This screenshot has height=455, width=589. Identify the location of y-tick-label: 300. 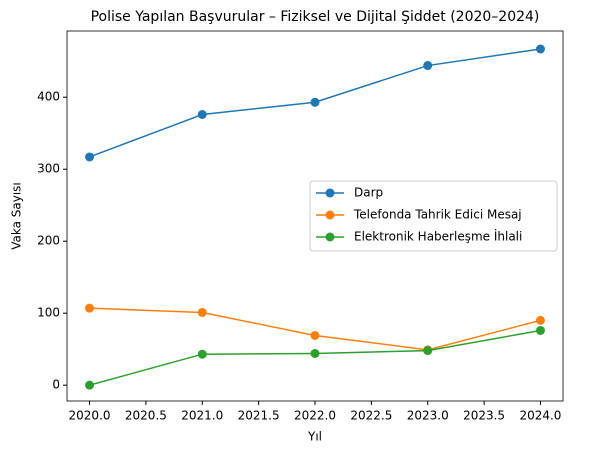
(48, 169).